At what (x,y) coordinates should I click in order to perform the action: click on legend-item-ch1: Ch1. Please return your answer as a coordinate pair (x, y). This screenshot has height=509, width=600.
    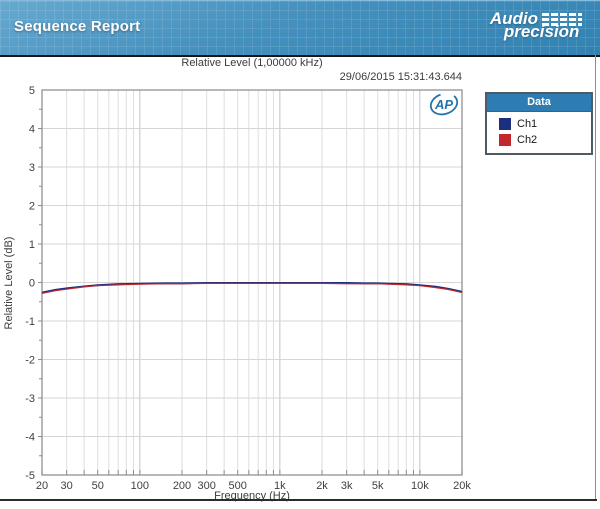
    Looking at the image, I should click on (539, 124).